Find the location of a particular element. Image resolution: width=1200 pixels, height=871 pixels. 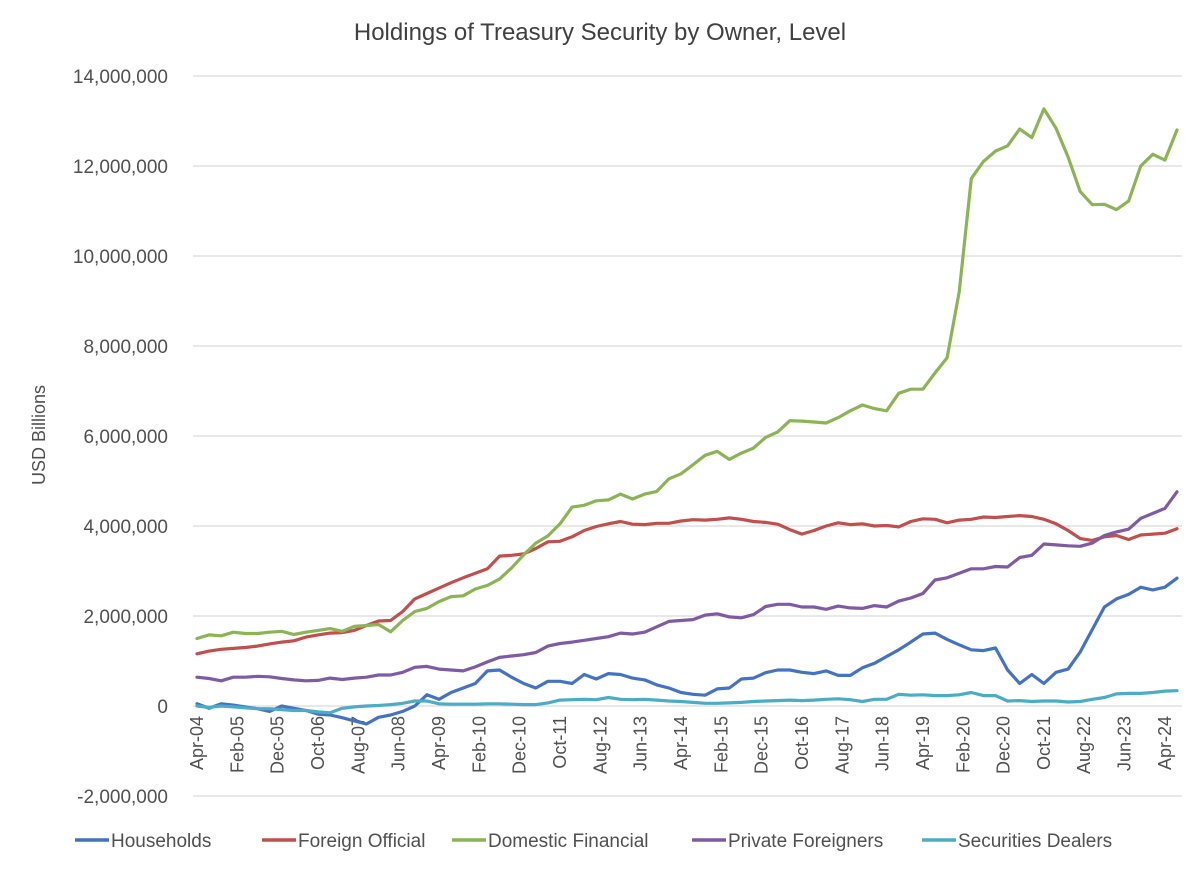

x-tick-label: Apr-09 is located at coordinates (439, 743).